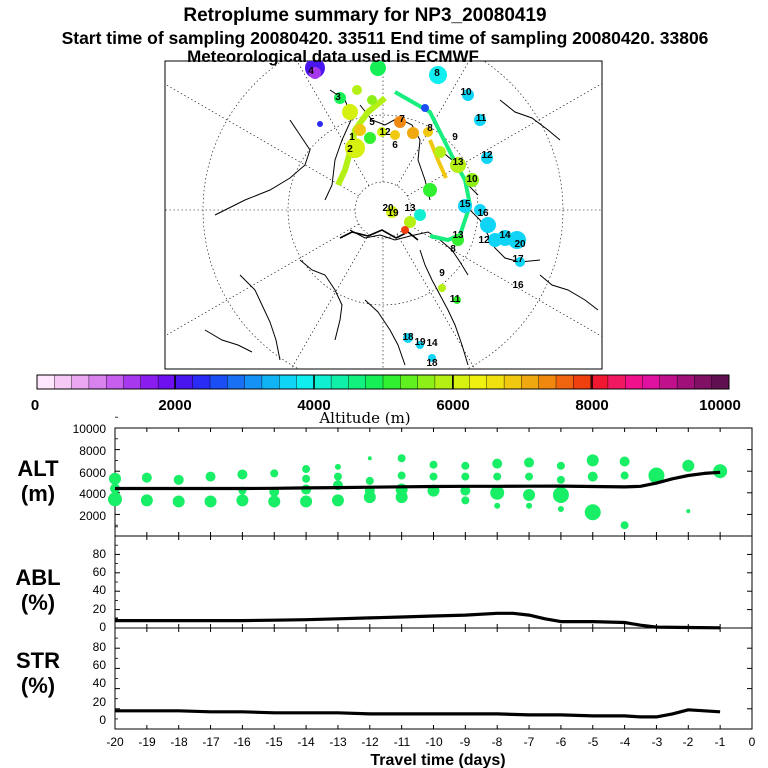 The width and height of the screenshot is (768, 768). I want to click on ytick-label: 8000, so click(92, 451).